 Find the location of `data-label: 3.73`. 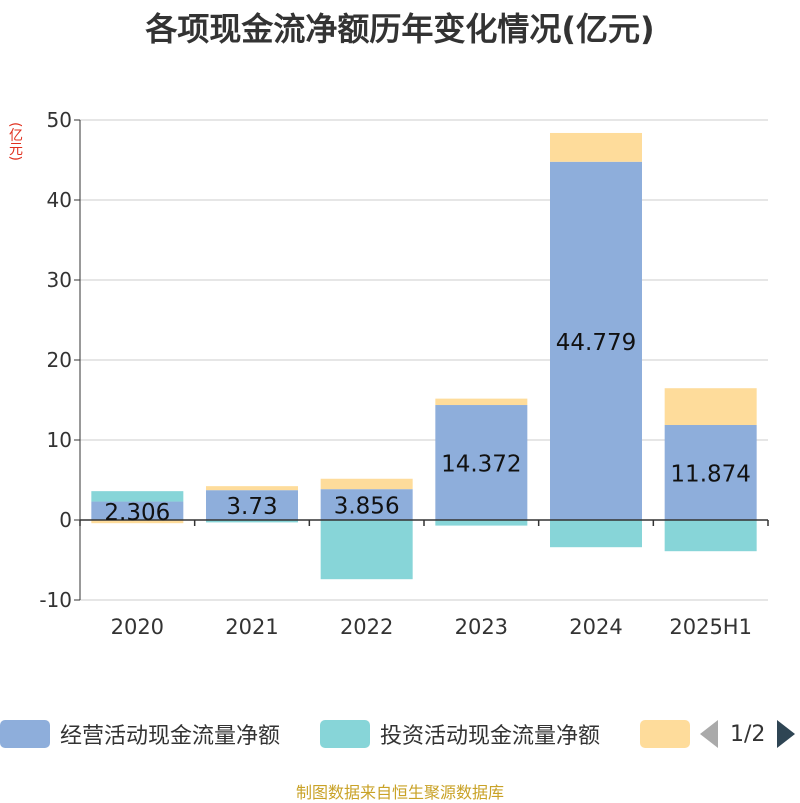

data-label: 3.73 is located at coordinates (251, 507).